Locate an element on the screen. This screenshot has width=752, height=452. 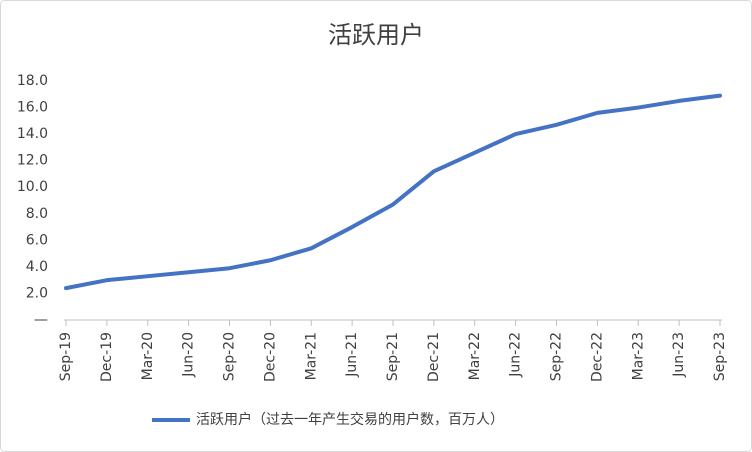
x-tick-label: Jun-21 is located at coordinates (352, 355).